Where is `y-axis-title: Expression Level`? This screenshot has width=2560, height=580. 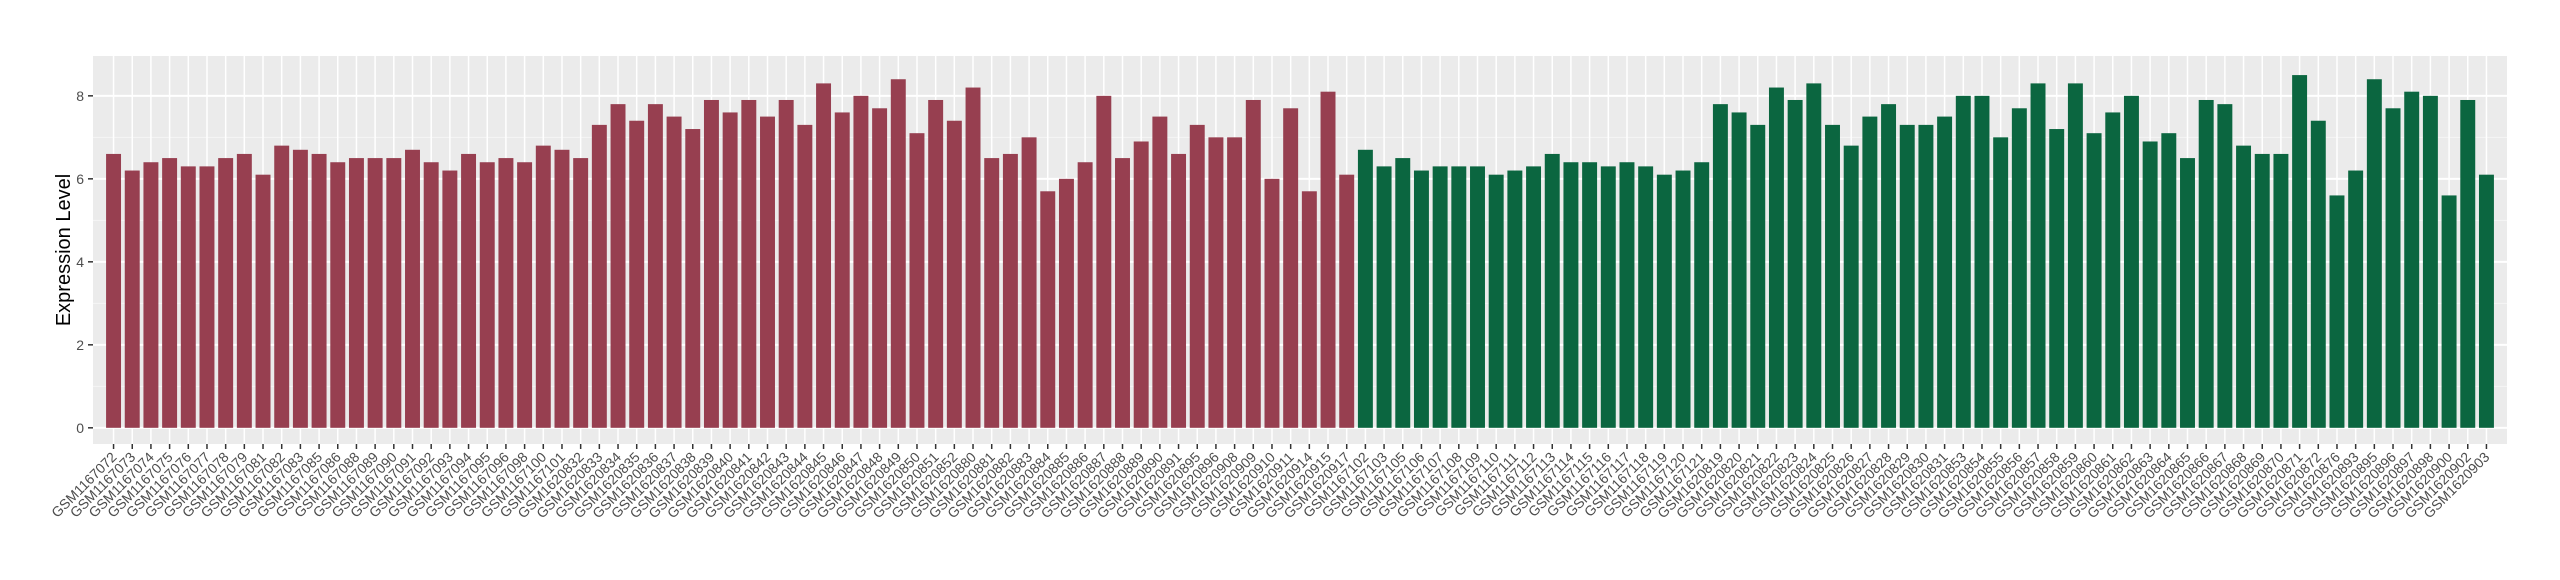
y-axis-title: Expression Level is located at coordinates (64, 250).